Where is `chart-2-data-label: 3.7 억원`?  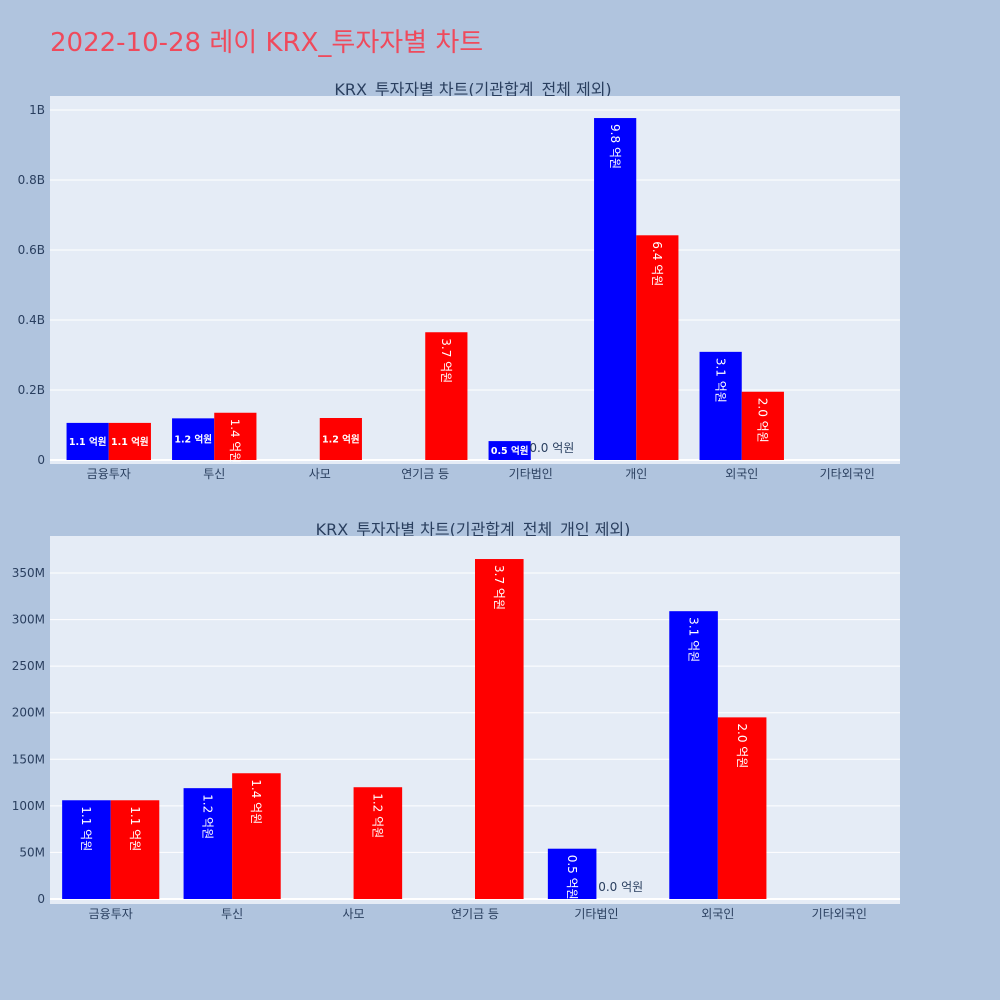
chart-2-data-label: 3.7 억원 is located at coordinates (499, 587).